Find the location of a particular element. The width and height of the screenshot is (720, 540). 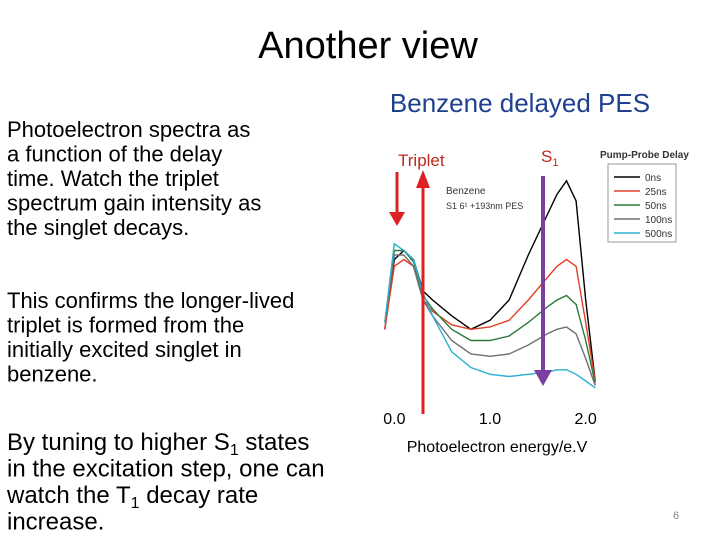

text-run: time. Watch the triplet is located at coordinates (113, 178).